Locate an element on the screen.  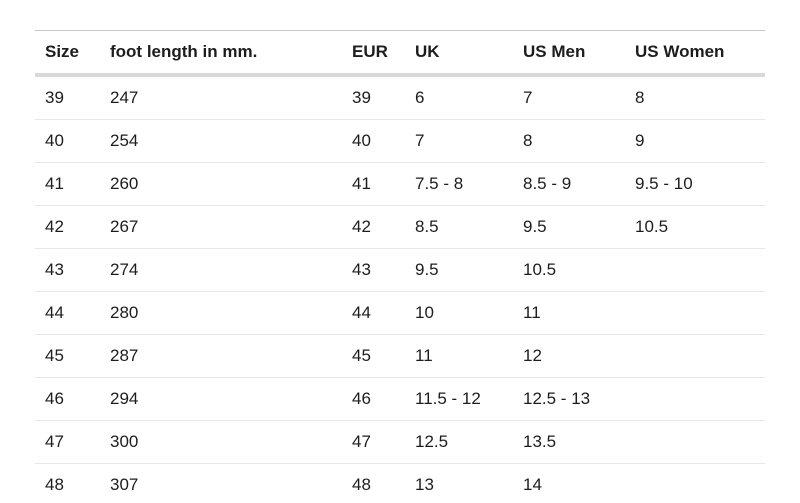
table-cell: 10 is located at coordinates (459, 313).